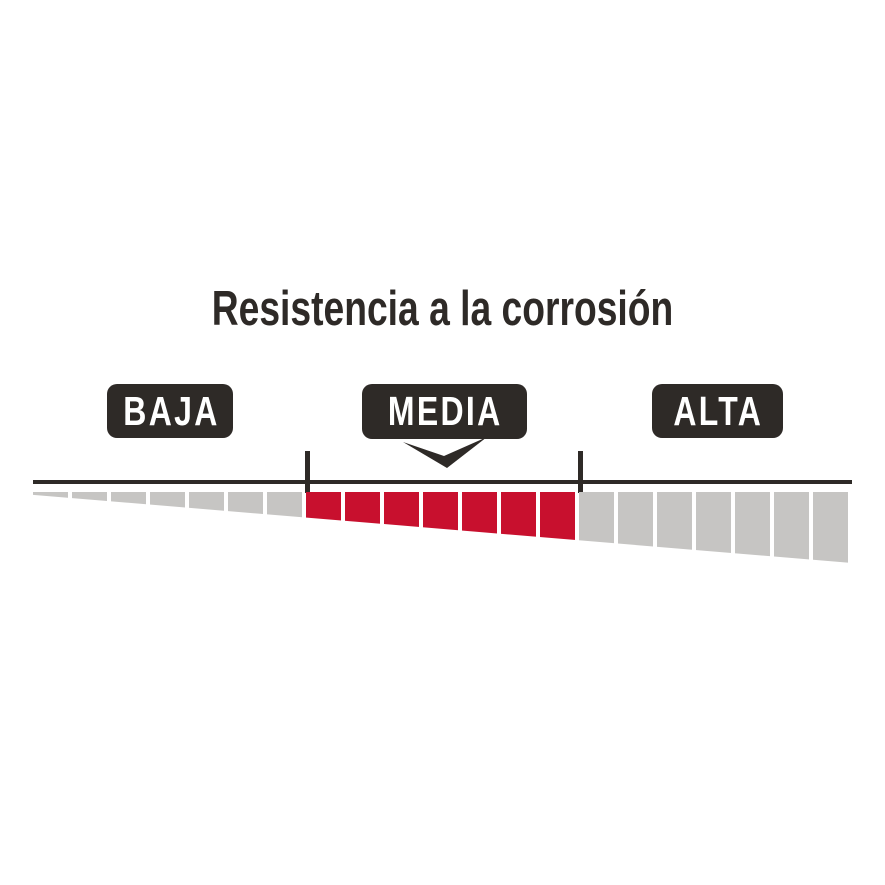  I want to click on arrow-down-pointer-icon, so click(445, 452).